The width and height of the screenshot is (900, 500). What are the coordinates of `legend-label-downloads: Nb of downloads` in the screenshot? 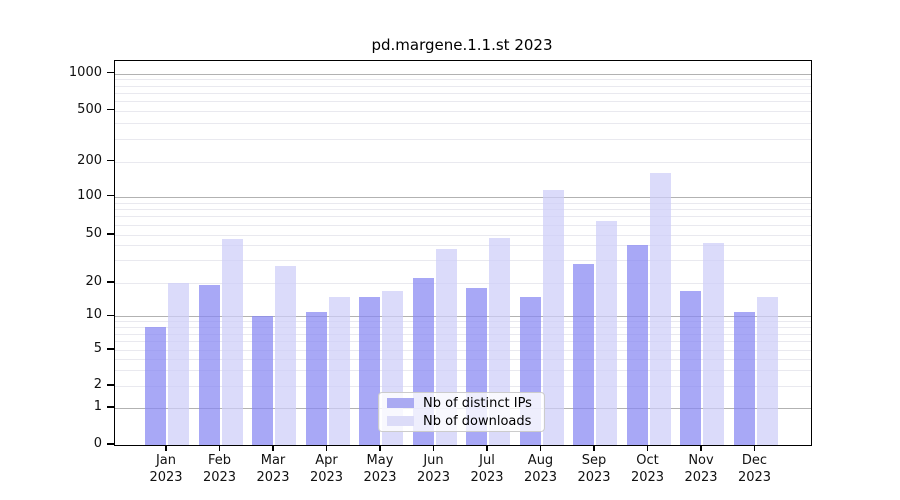 It's located at (477, 421).